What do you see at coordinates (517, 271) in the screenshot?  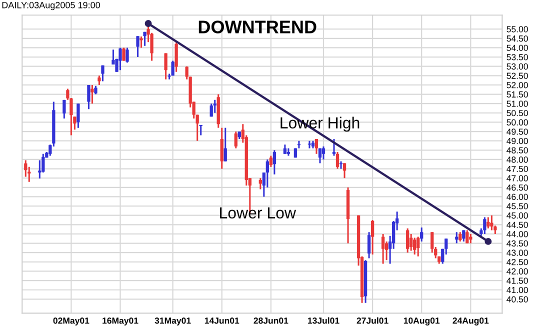 I see `y-tick-label: 42.00` at bounding box center [517, 271].